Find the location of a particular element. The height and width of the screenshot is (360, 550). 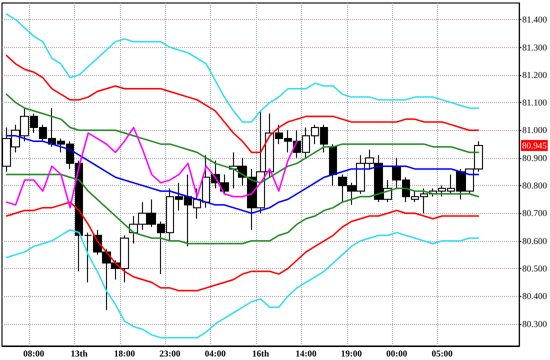

x-tick-label: 05:00 is located at coordinates (443, 353).